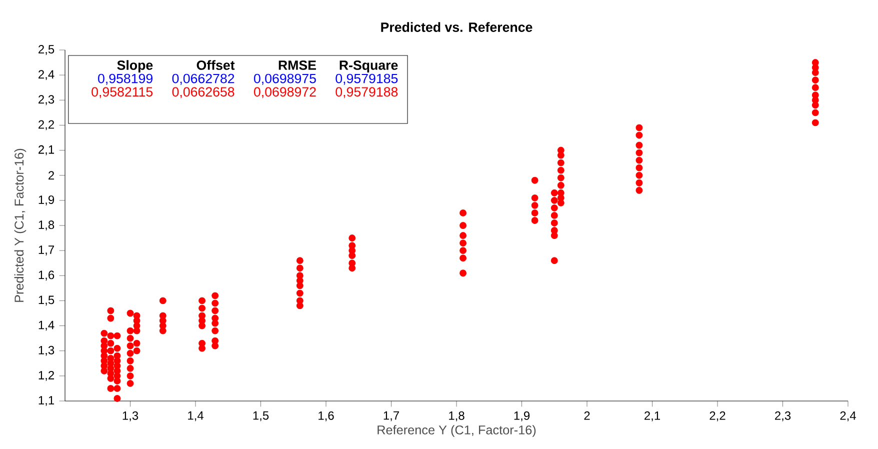  Describe the element at coordinates (457, 431) in the screenshot. I see `x-axis-title: Reference Y (C1, Factor-16)` at that location.